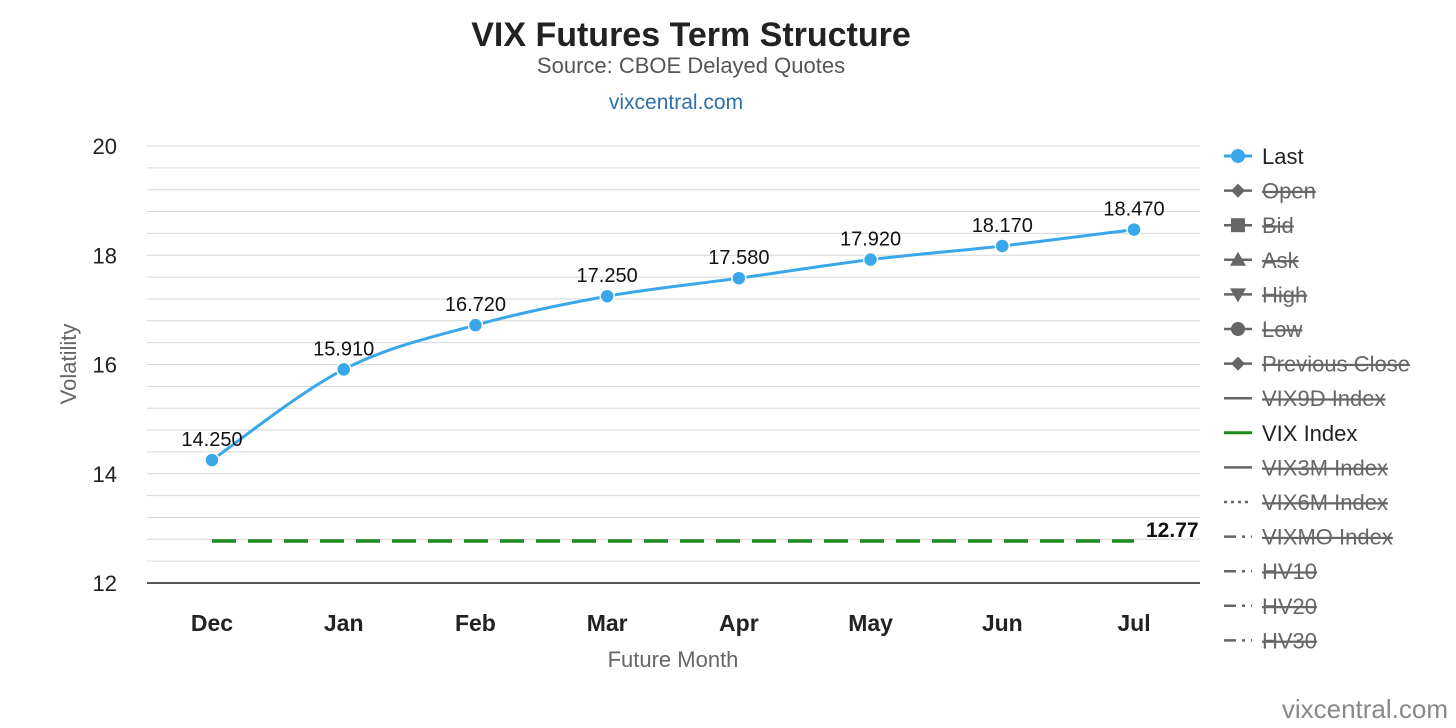 The width and height of the screenshot is (1456, 728). I want to click on x-tick-label: Jul, so click(1133, 623).